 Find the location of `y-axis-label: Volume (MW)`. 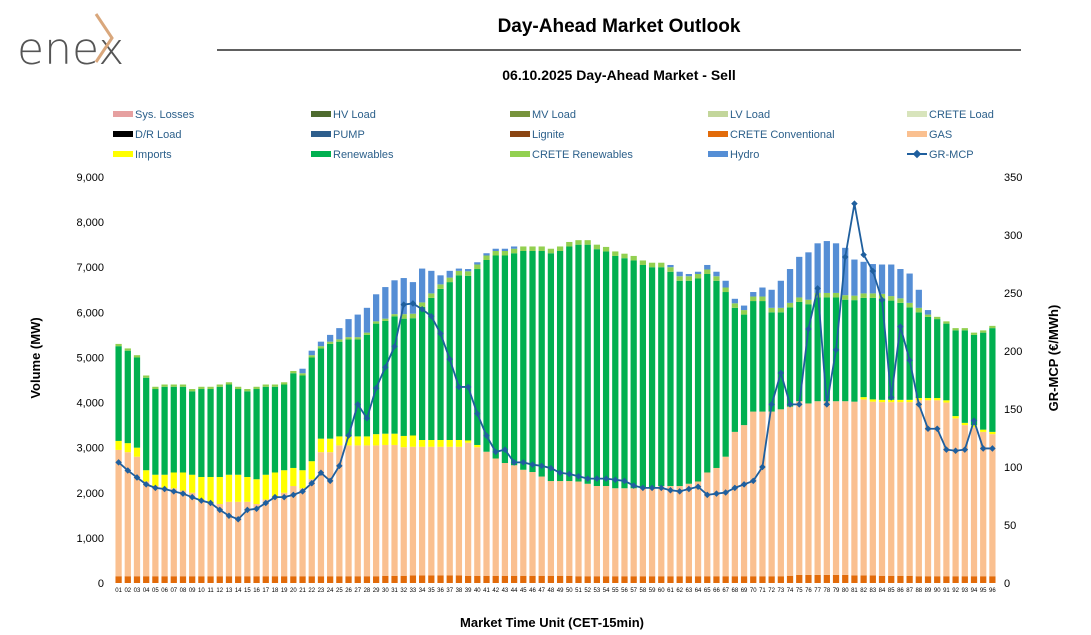

y-axis-label: Volume (MW) is located at coordinates (35, 357).